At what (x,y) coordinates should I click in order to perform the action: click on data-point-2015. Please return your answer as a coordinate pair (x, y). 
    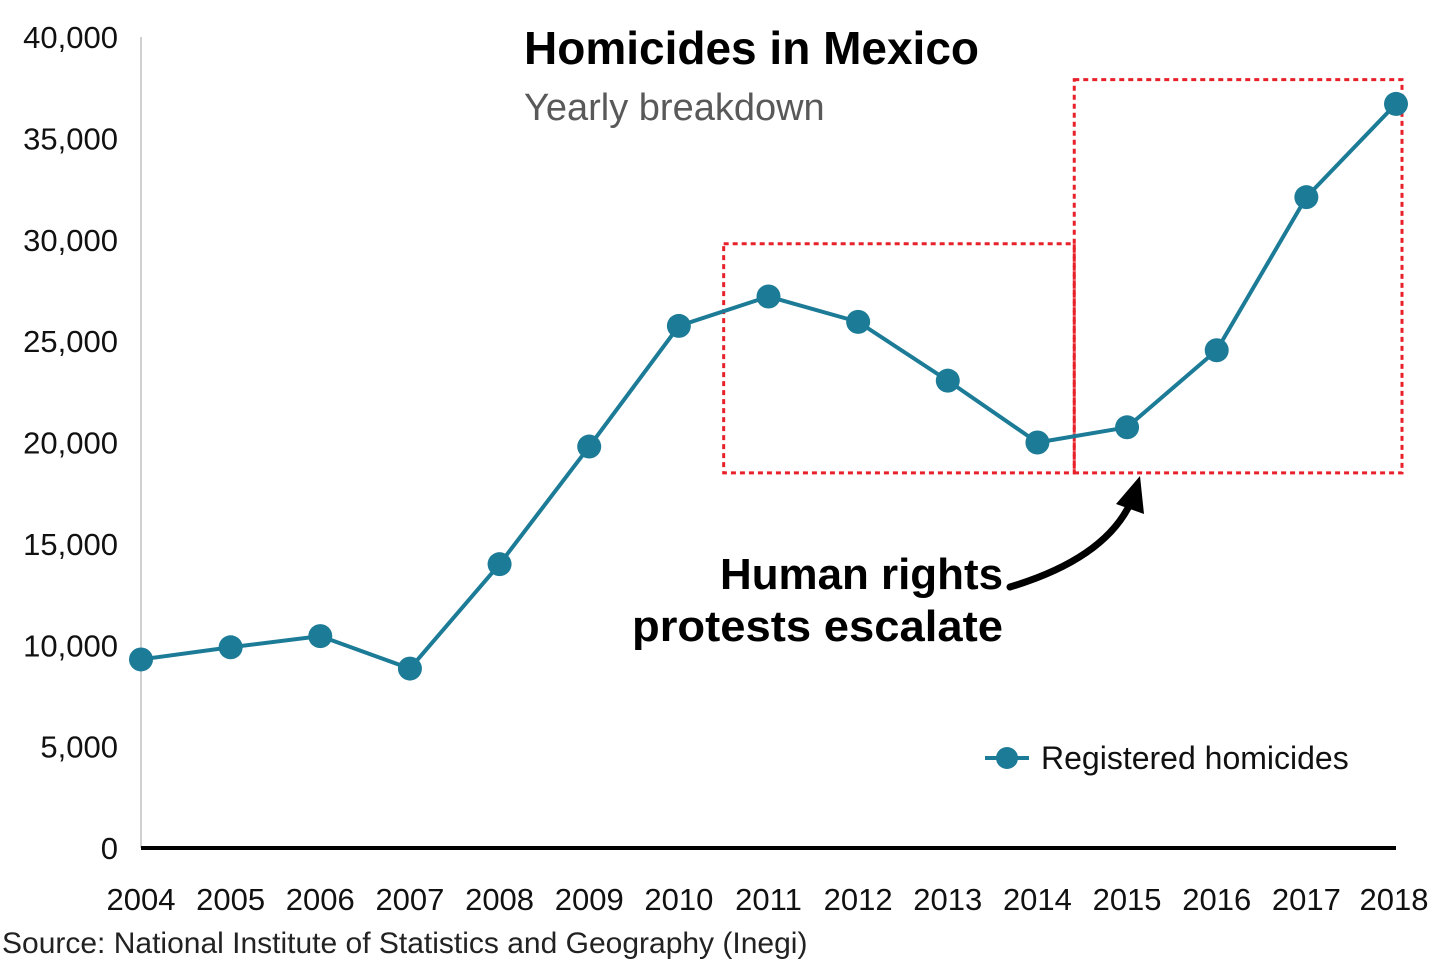
    Looking at the image, I should click on (1127, 427).